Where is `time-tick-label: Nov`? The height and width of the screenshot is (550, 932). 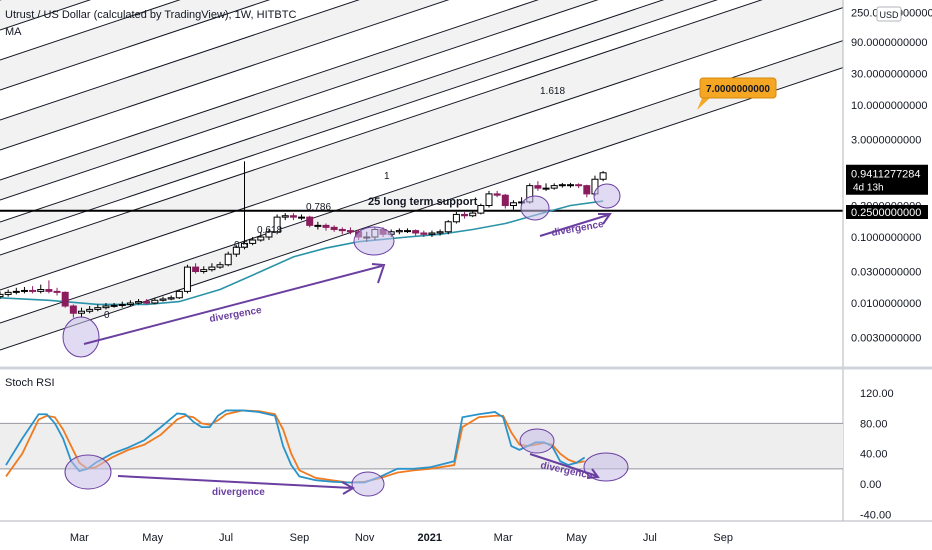 time-tick-label: Nov is located at coordinates (365, 538).